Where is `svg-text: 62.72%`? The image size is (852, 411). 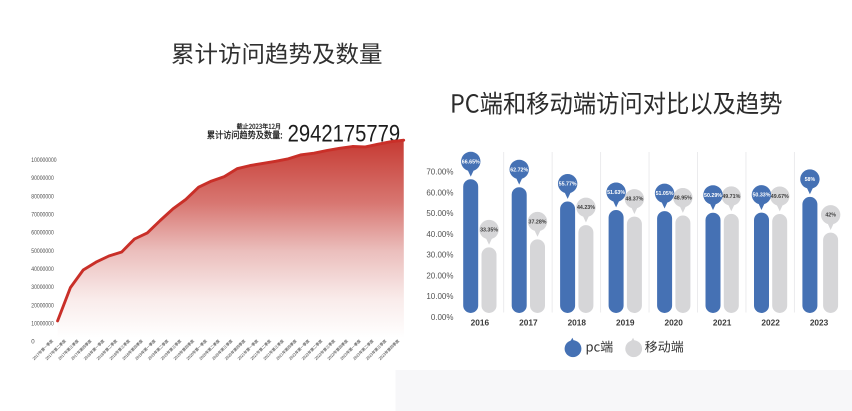
svg-text: 62.72% is located at coordinates (519, 170).